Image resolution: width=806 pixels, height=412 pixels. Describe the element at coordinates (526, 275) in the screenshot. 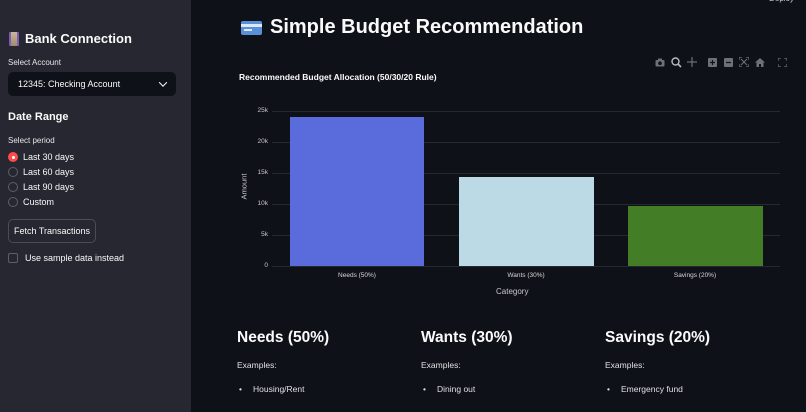

I see `x-tick: Wants (30%)` at that location.